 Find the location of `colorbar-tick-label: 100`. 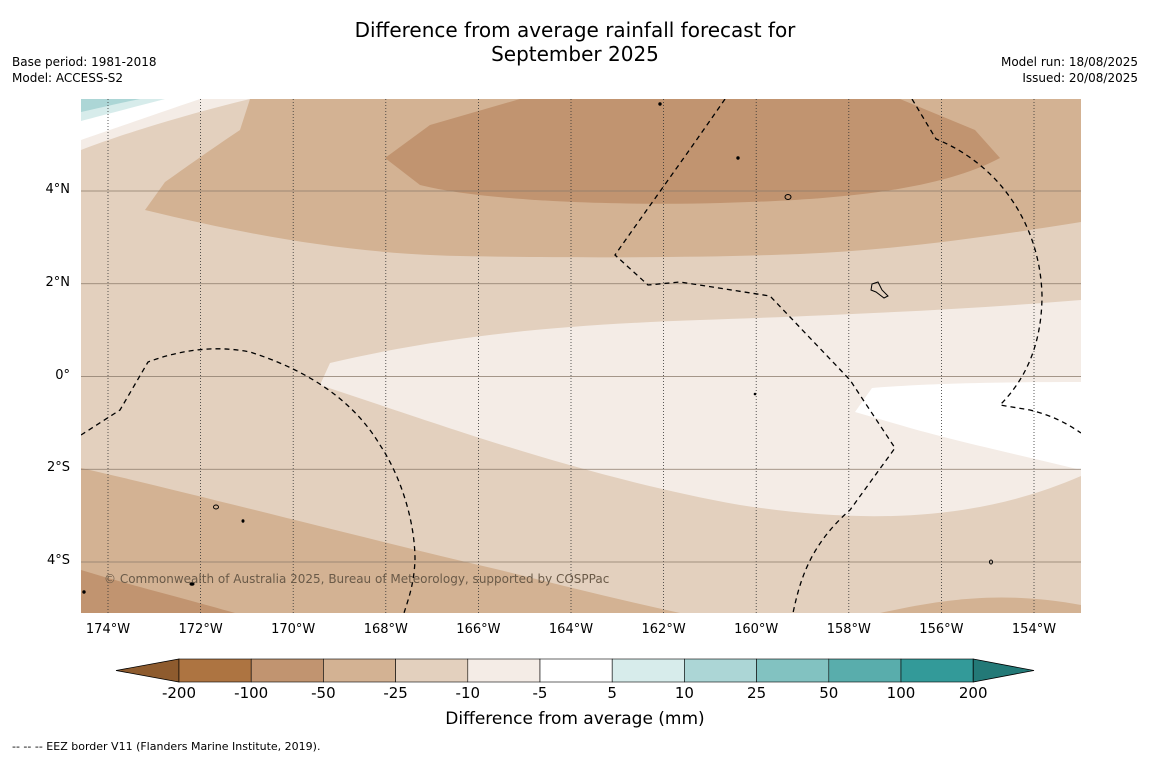

colorbar-tick-label: 100 is located at coordinates (901, 693).